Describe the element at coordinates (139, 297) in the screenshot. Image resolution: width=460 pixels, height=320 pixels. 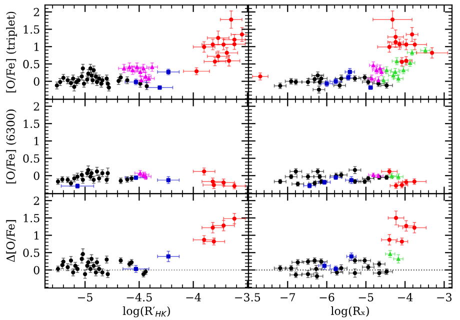
I see `x-tick-label: −4.5` at that location.